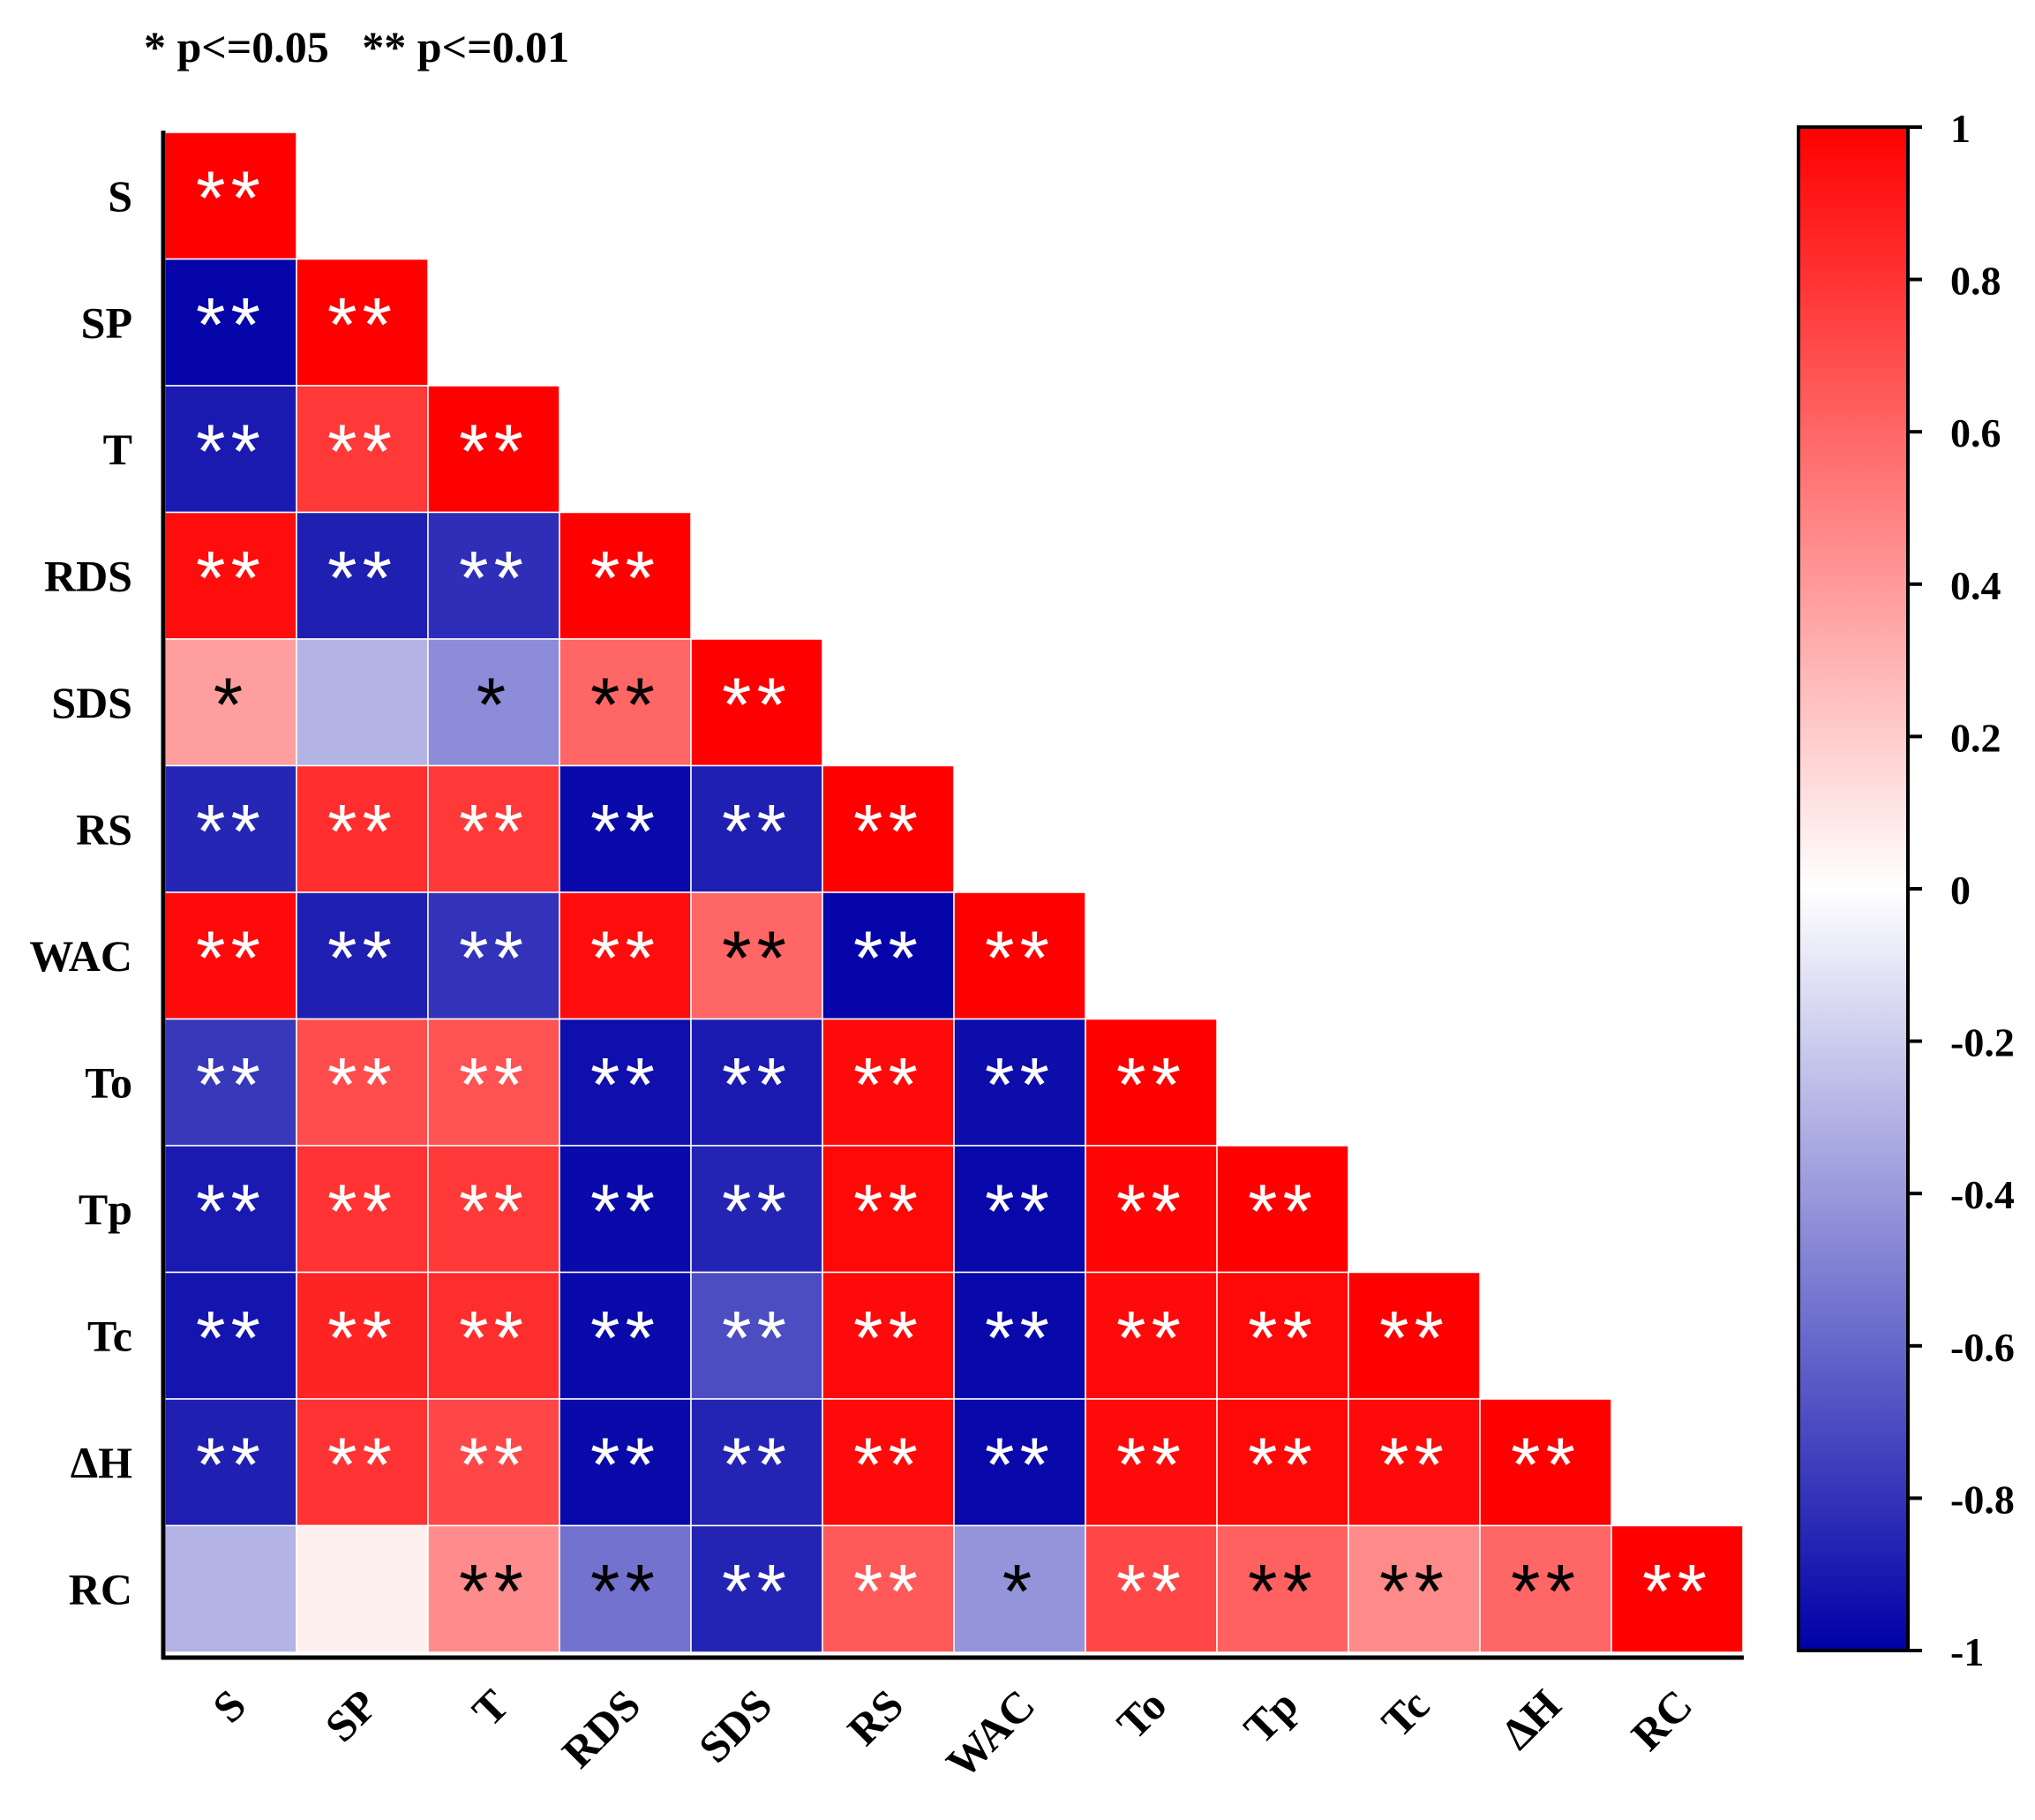 This screenshot has height=1820, width=2035. I want to click on row-label: Tp, so click(105, 1209).